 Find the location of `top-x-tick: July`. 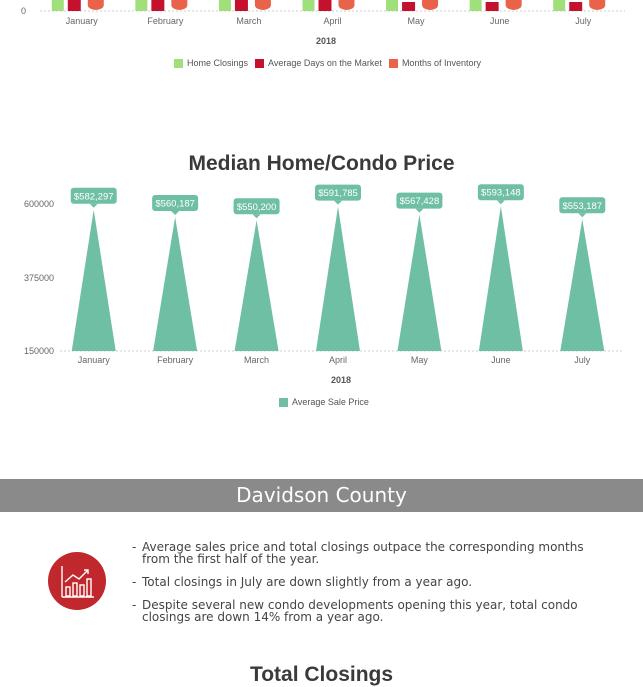

top-x-tick: July is located at coordinates (583, 21).